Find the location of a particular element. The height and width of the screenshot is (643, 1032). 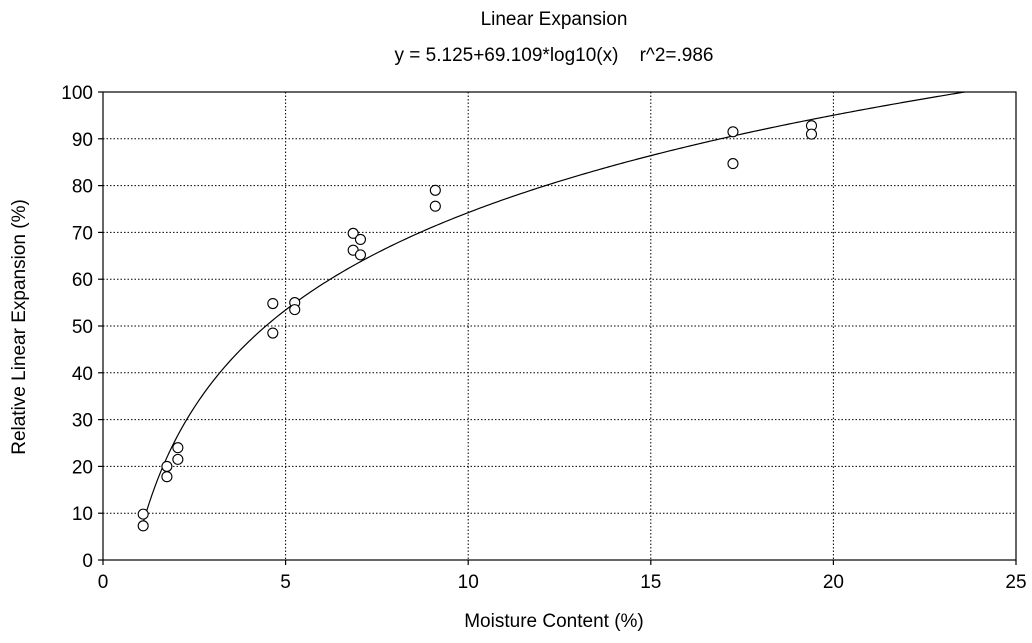

x-tick-label: 15 is located at coordinates (650, 582).